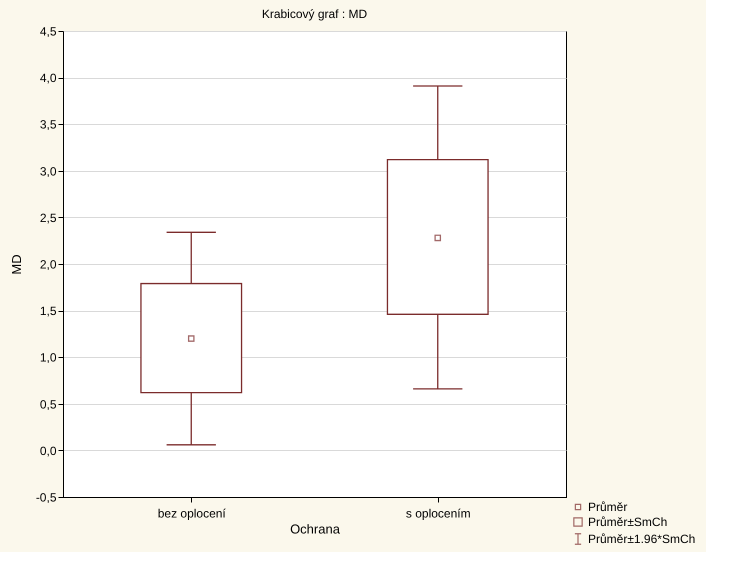  Describe the element at coordinates (628, 522) in the screenshot. I see `text: Průměr±SmCh` at that location.